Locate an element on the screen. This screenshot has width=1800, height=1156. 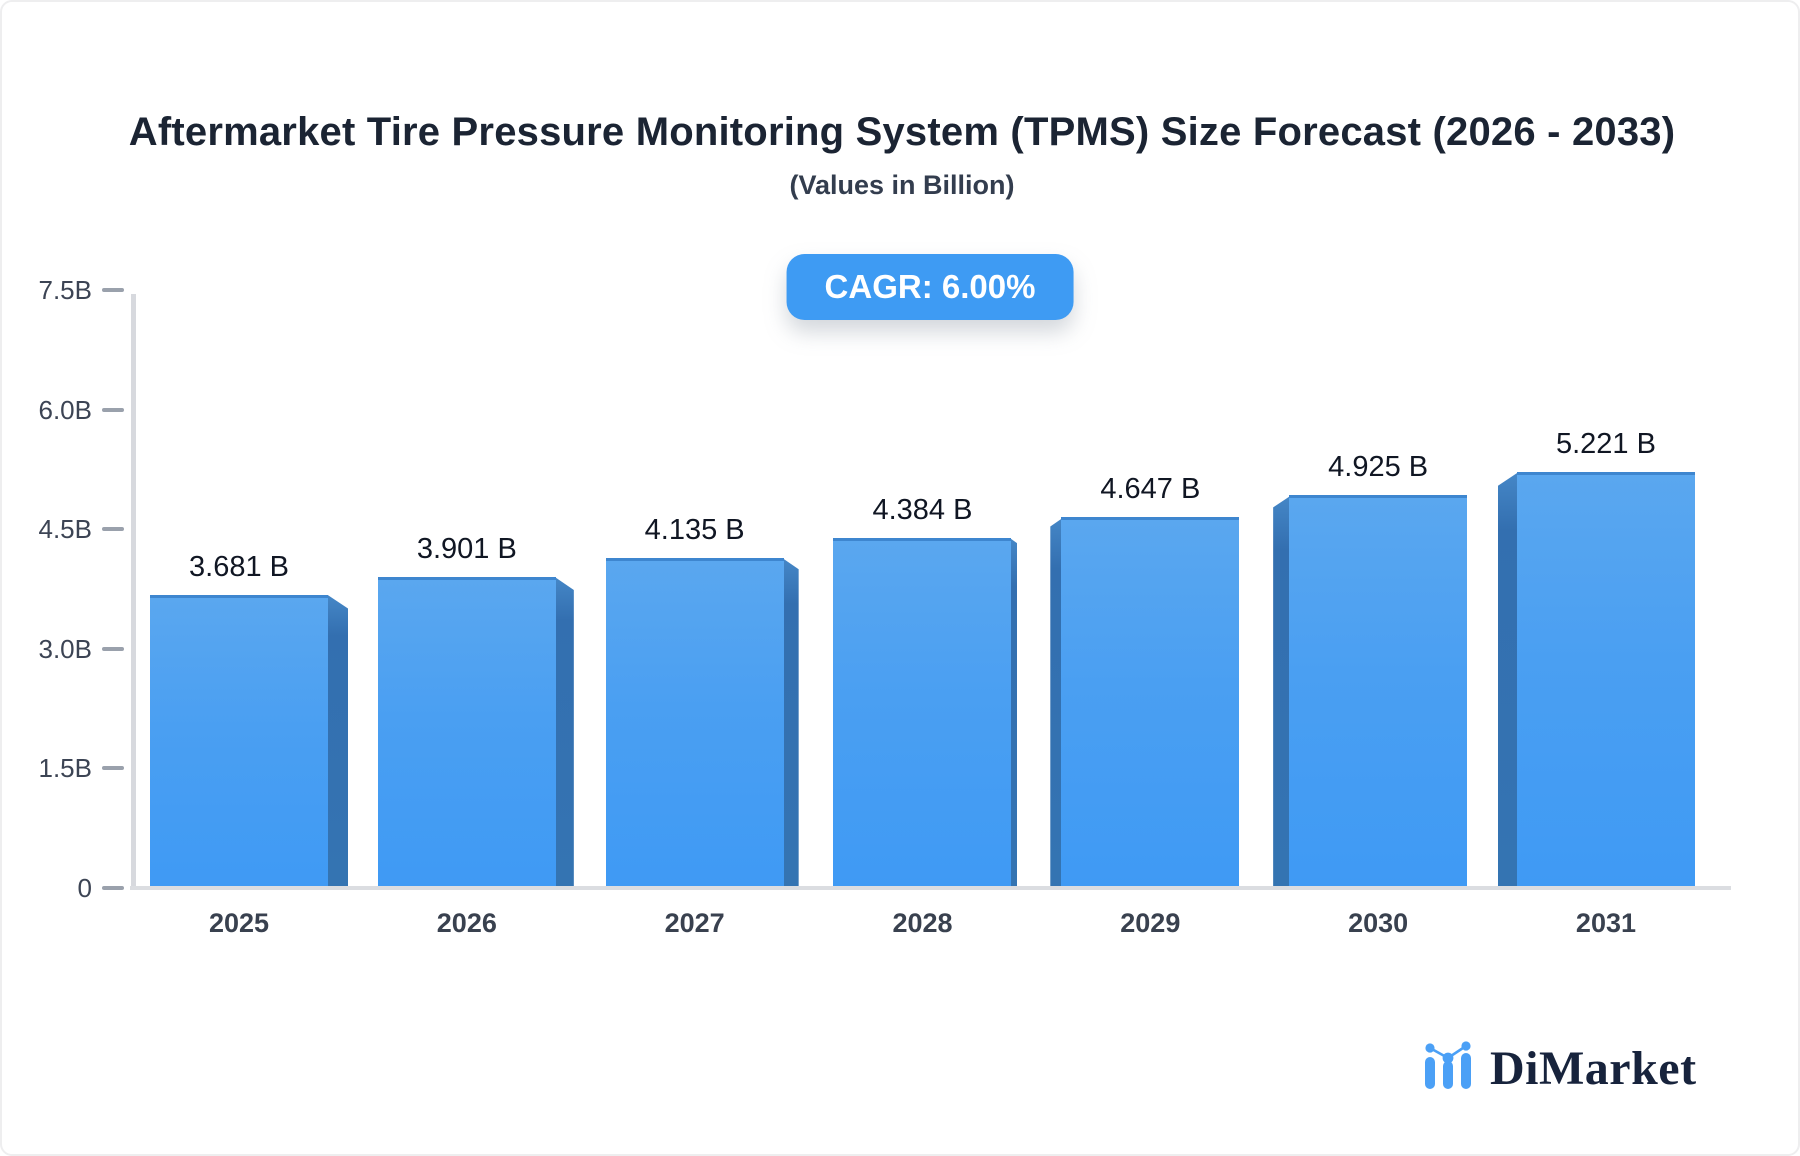
x-axis-label: 2025 is located at coordinates (239, 923).